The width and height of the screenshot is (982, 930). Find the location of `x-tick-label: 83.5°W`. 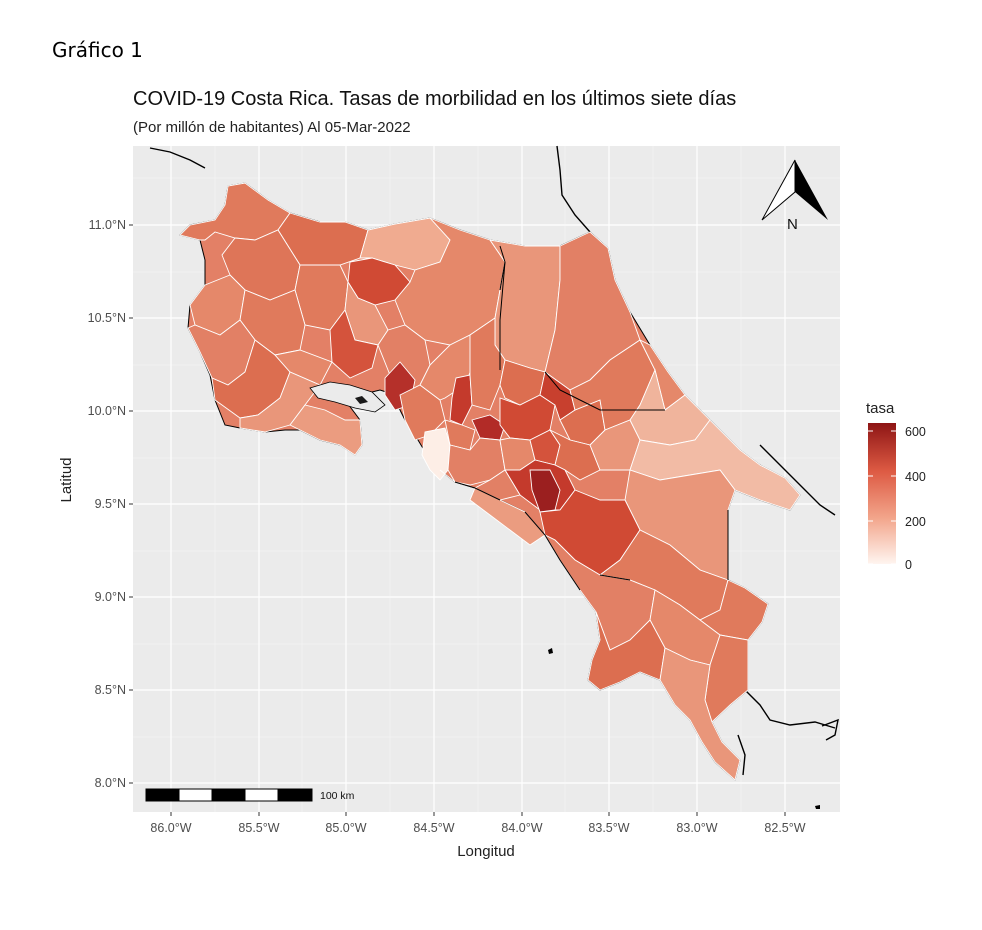

x-tick-label: 83.5°W is located at coordinates (608, 828).